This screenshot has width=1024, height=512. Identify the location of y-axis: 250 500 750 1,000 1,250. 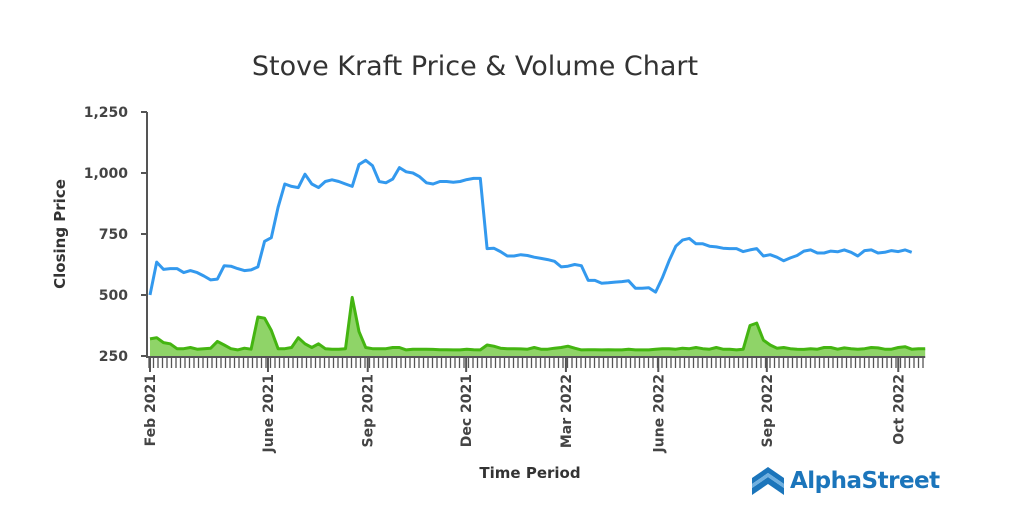
(116, 235).